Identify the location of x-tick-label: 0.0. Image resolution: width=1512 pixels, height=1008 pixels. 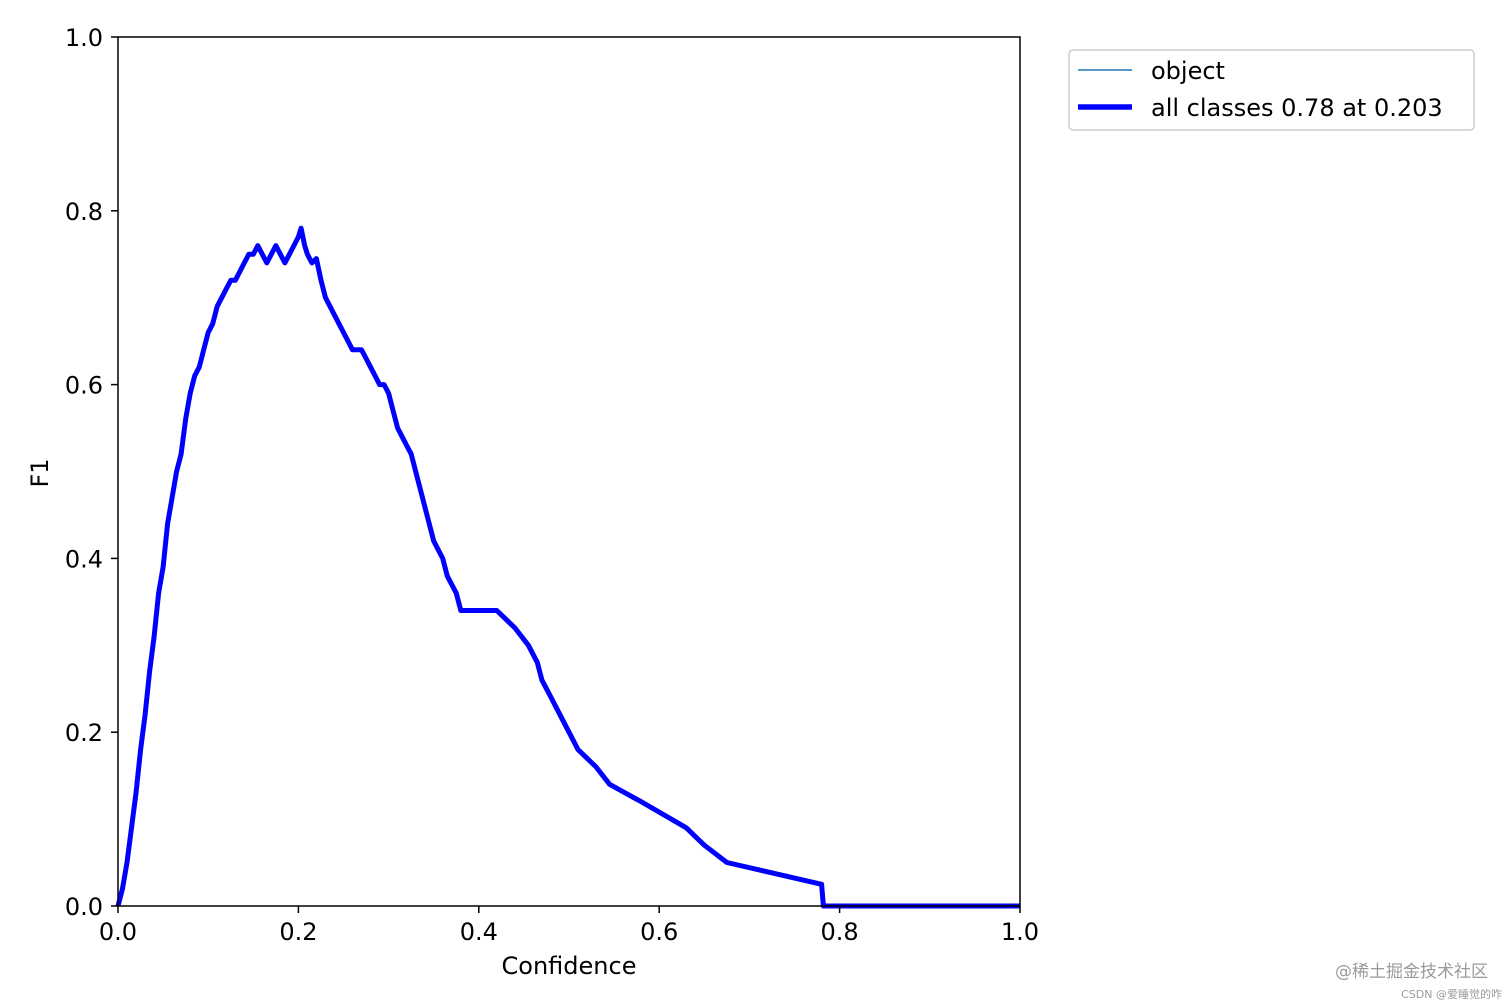
(118, 932).